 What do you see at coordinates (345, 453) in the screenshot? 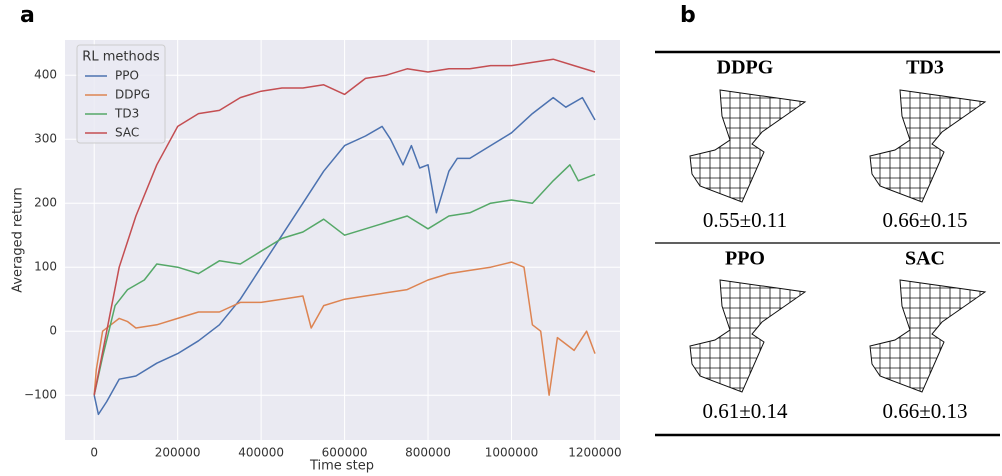
I see `x-tick-label: 600000` at bounding box center [345, 453].